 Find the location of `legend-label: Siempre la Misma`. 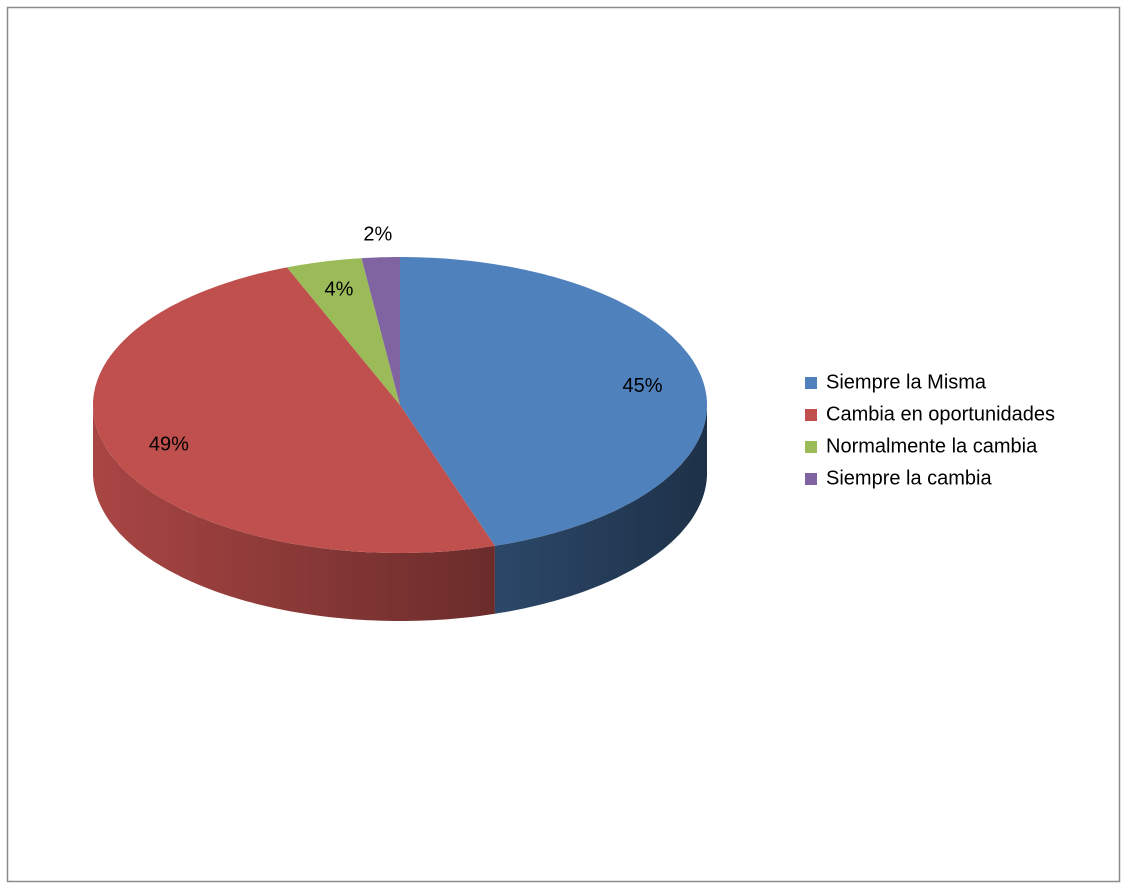

legend-label: Siempre la Misma is located at coordinates (906, 382).